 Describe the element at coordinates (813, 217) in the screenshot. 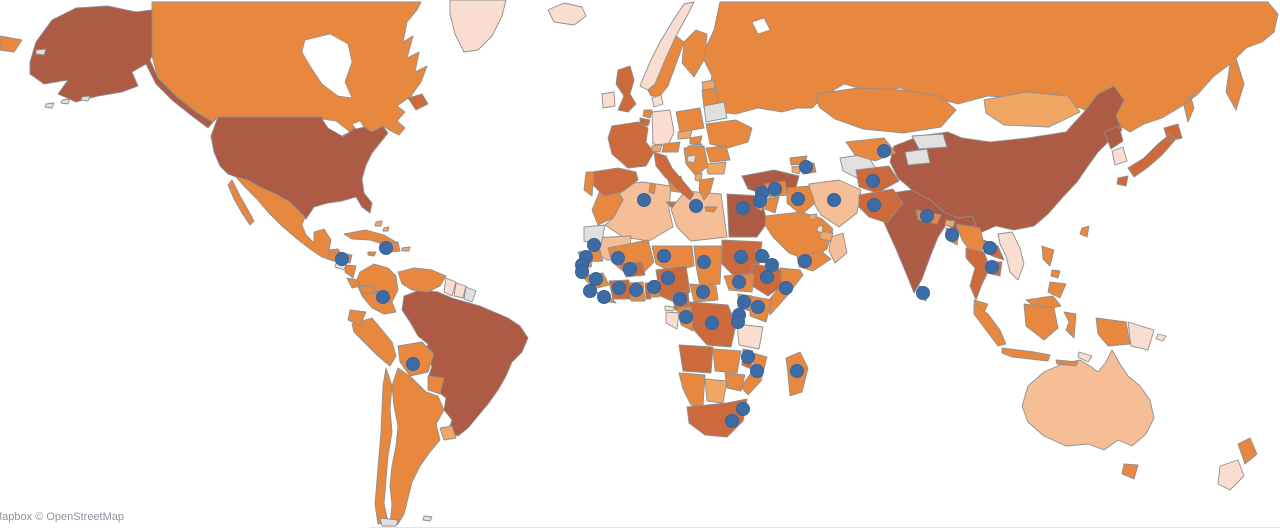

I see `country-kuwait: Kuwait` at that location.